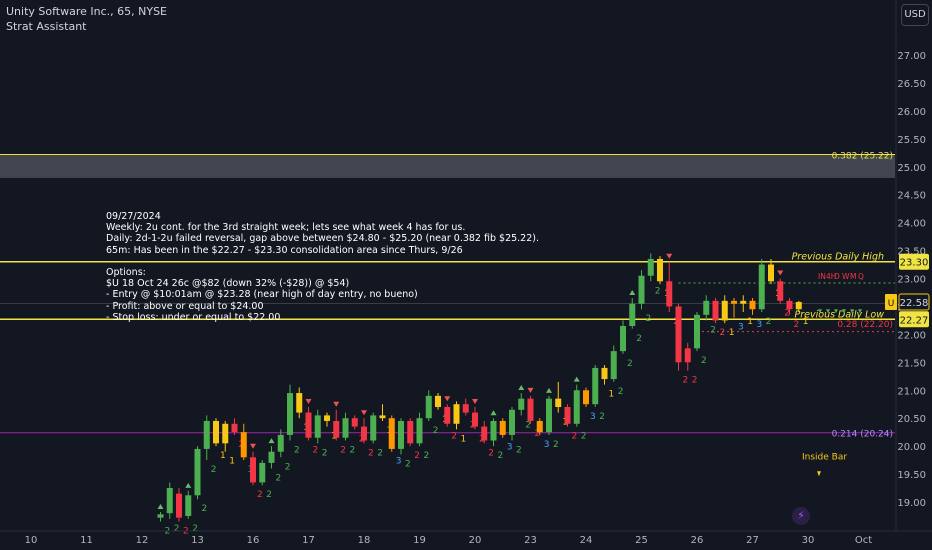 This screenshot has height=550, width=932. I want to click on x-tick-label: 16, so click(253, 540).